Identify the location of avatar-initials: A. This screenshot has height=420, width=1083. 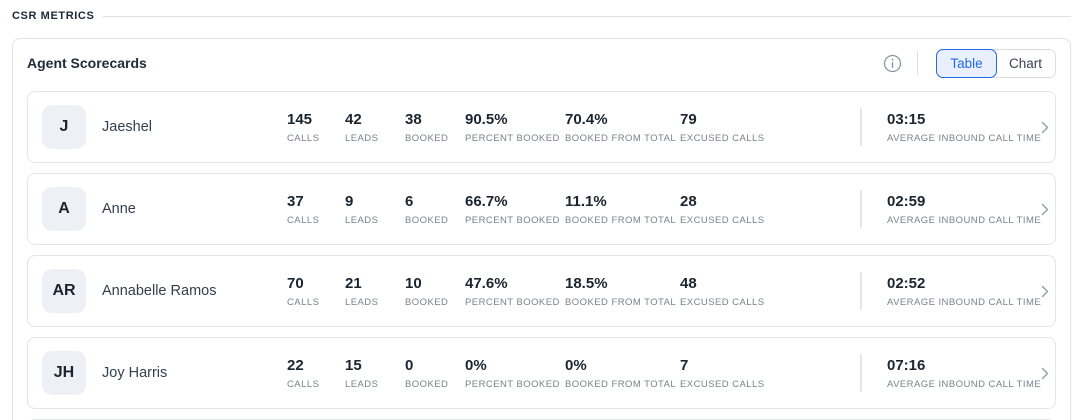
(64, 208).